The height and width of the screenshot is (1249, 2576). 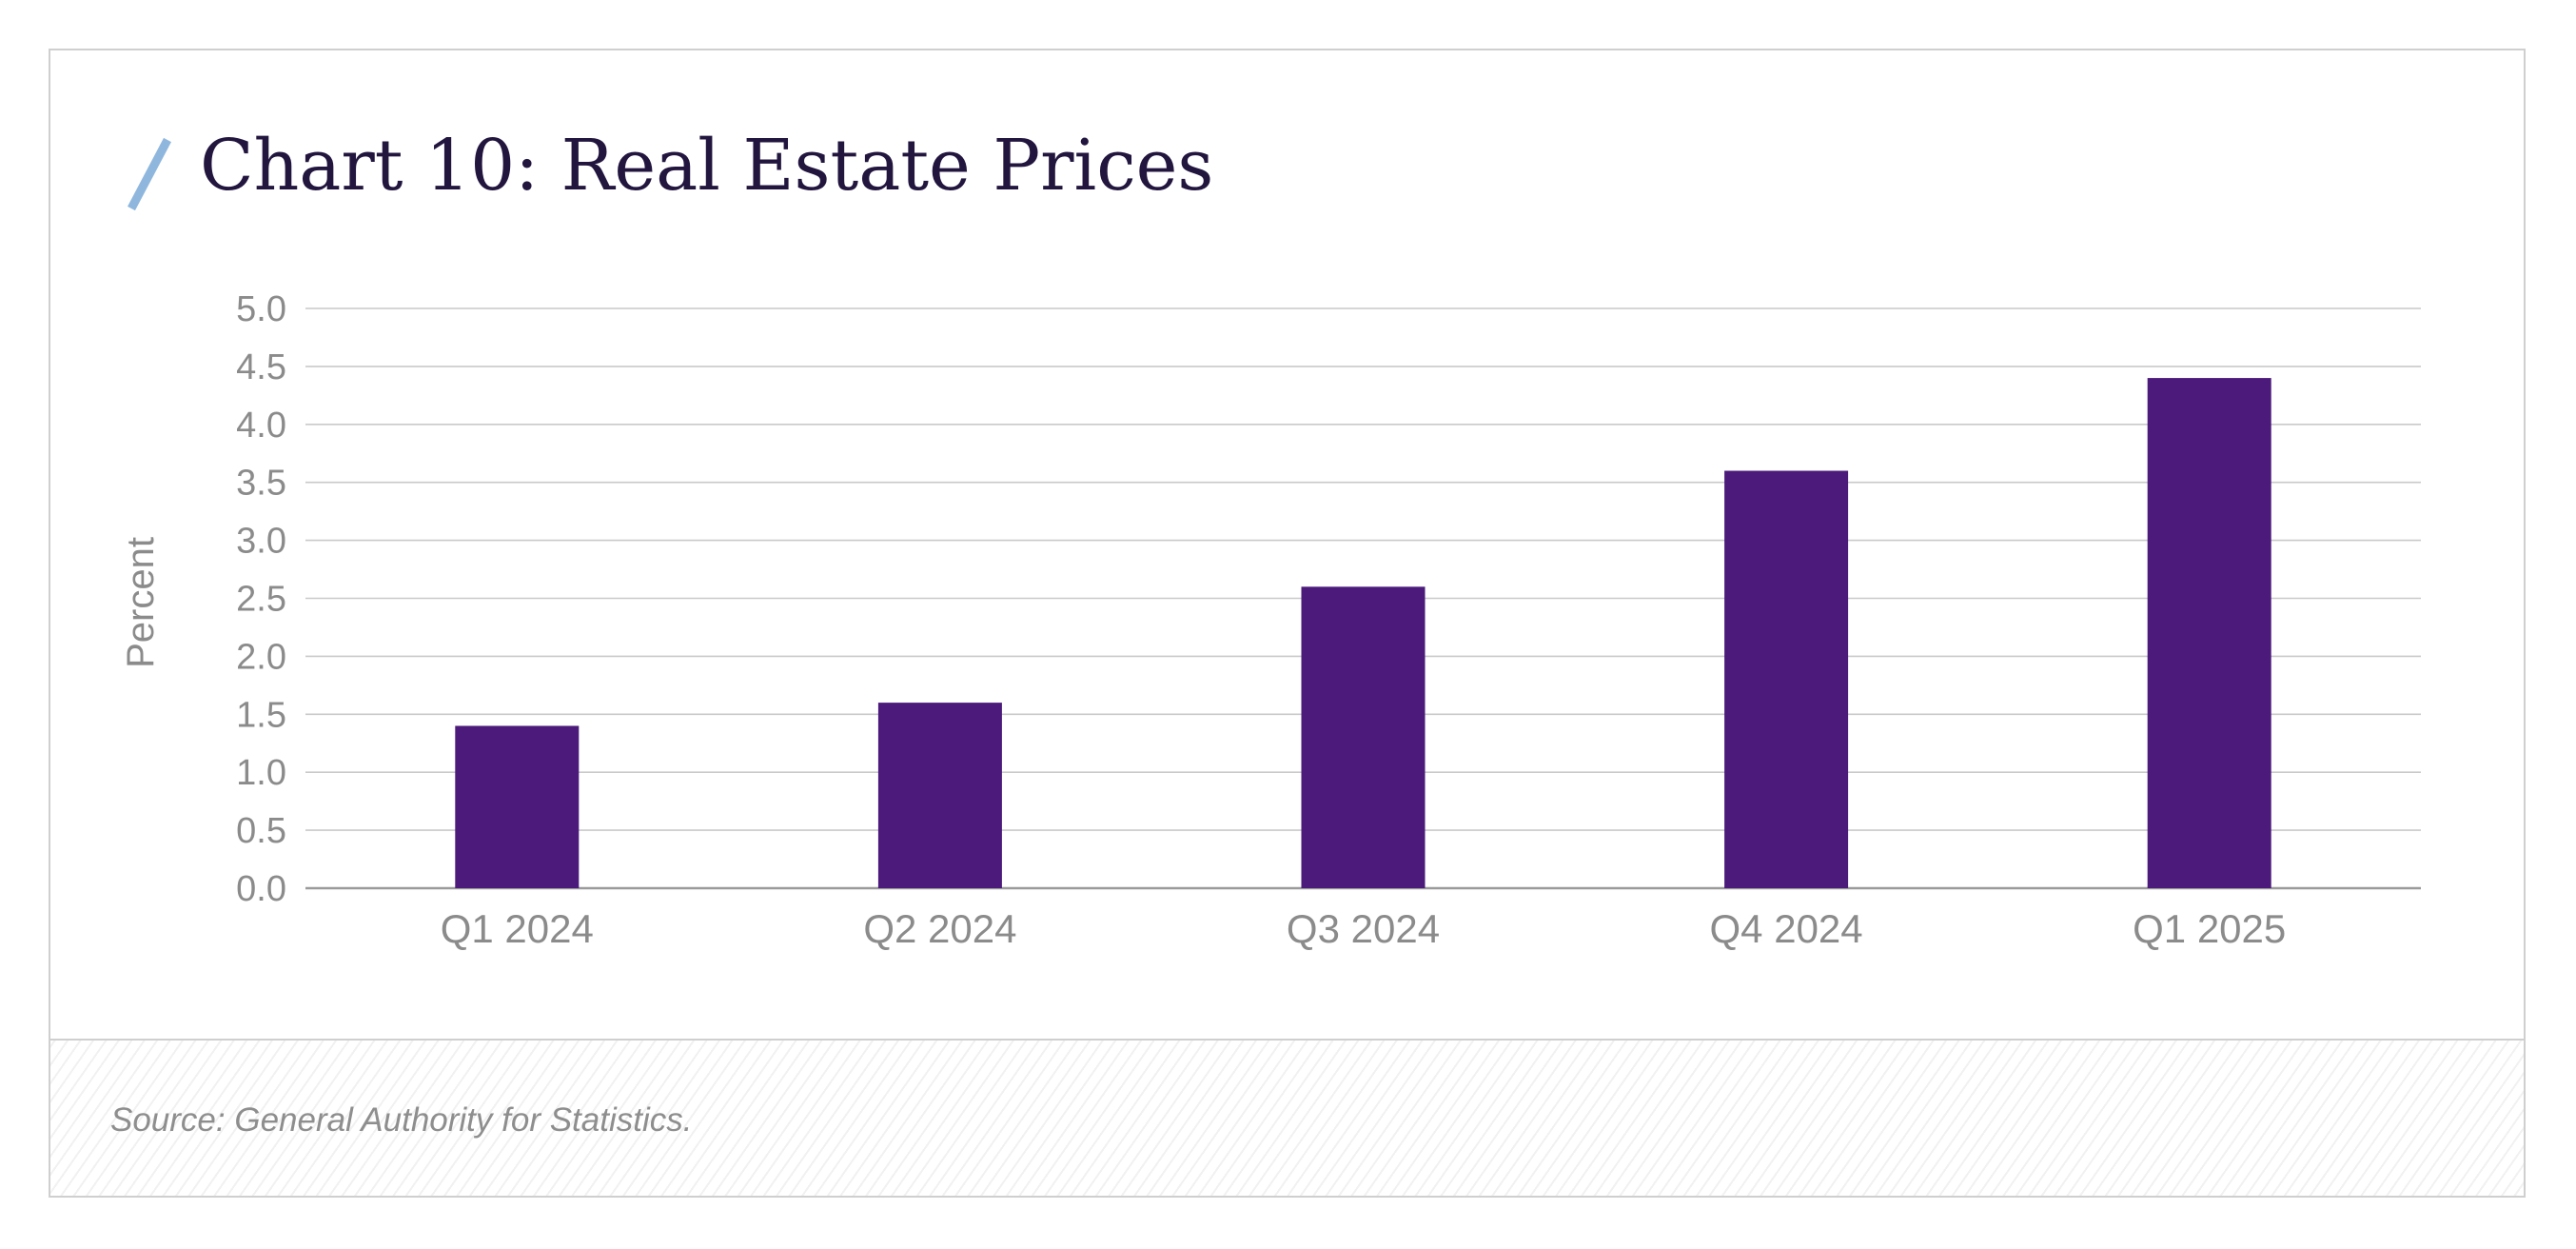 I want to click on x-tick-label: Q1 2024, so click(x=517, y=929).